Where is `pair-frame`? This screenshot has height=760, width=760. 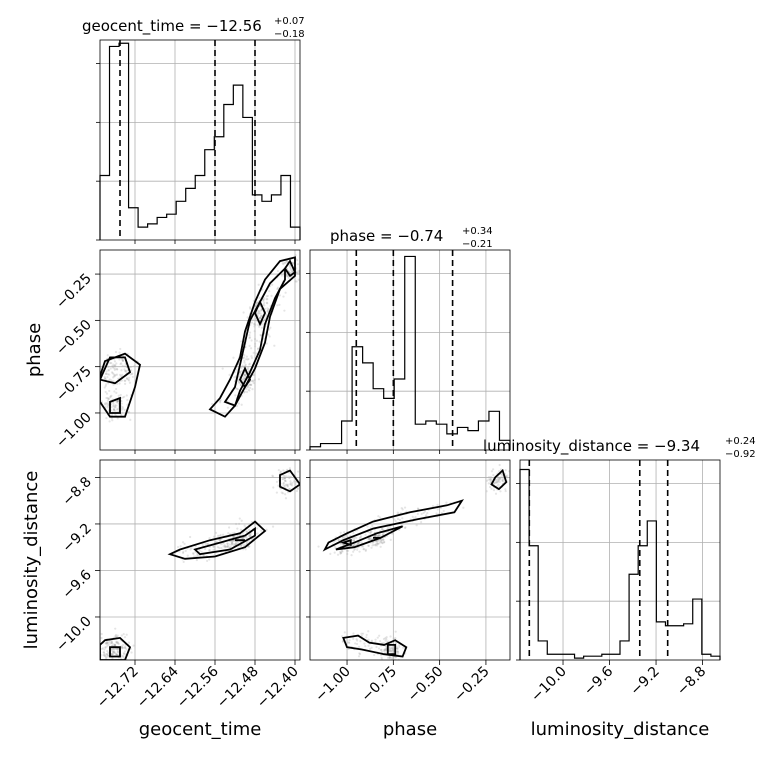
pair-frame is located at coordinates (200, 350).